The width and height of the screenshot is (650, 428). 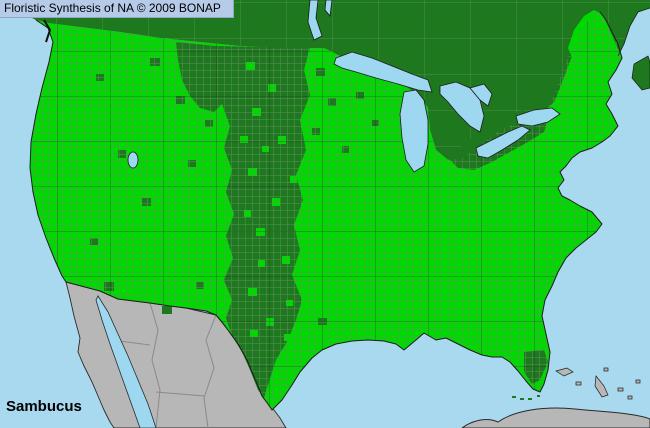 What do you see at coordinates (640, 73) in the screenshot?
I see `nova-scotia-region` at bounding box center [640, 73].